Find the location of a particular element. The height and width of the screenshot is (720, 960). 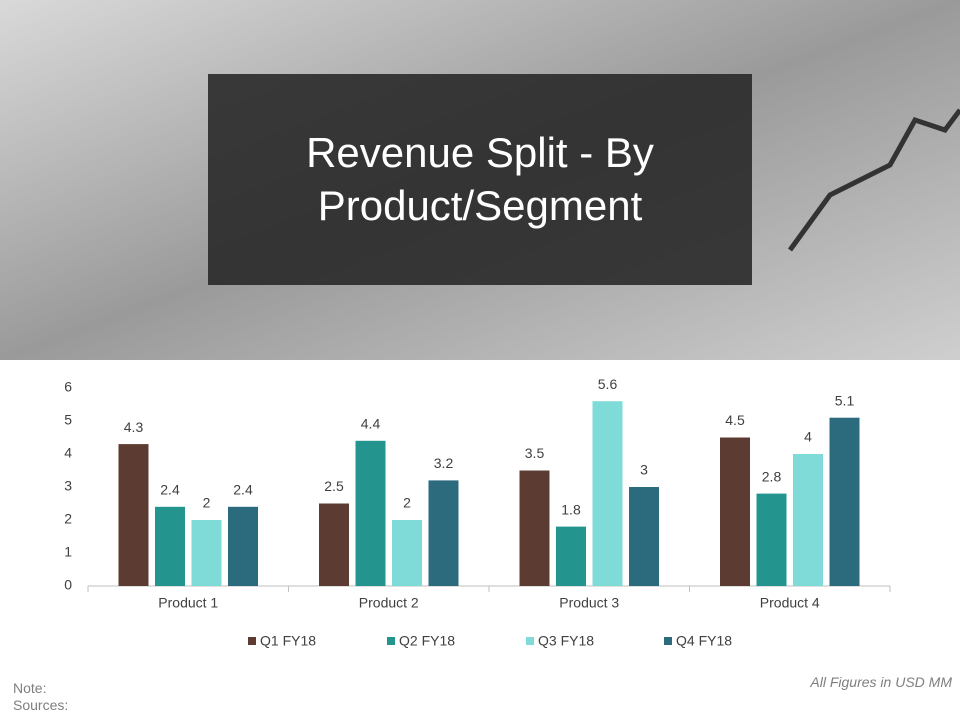

data-label: 4.3 is located at coordinates (134, 427).